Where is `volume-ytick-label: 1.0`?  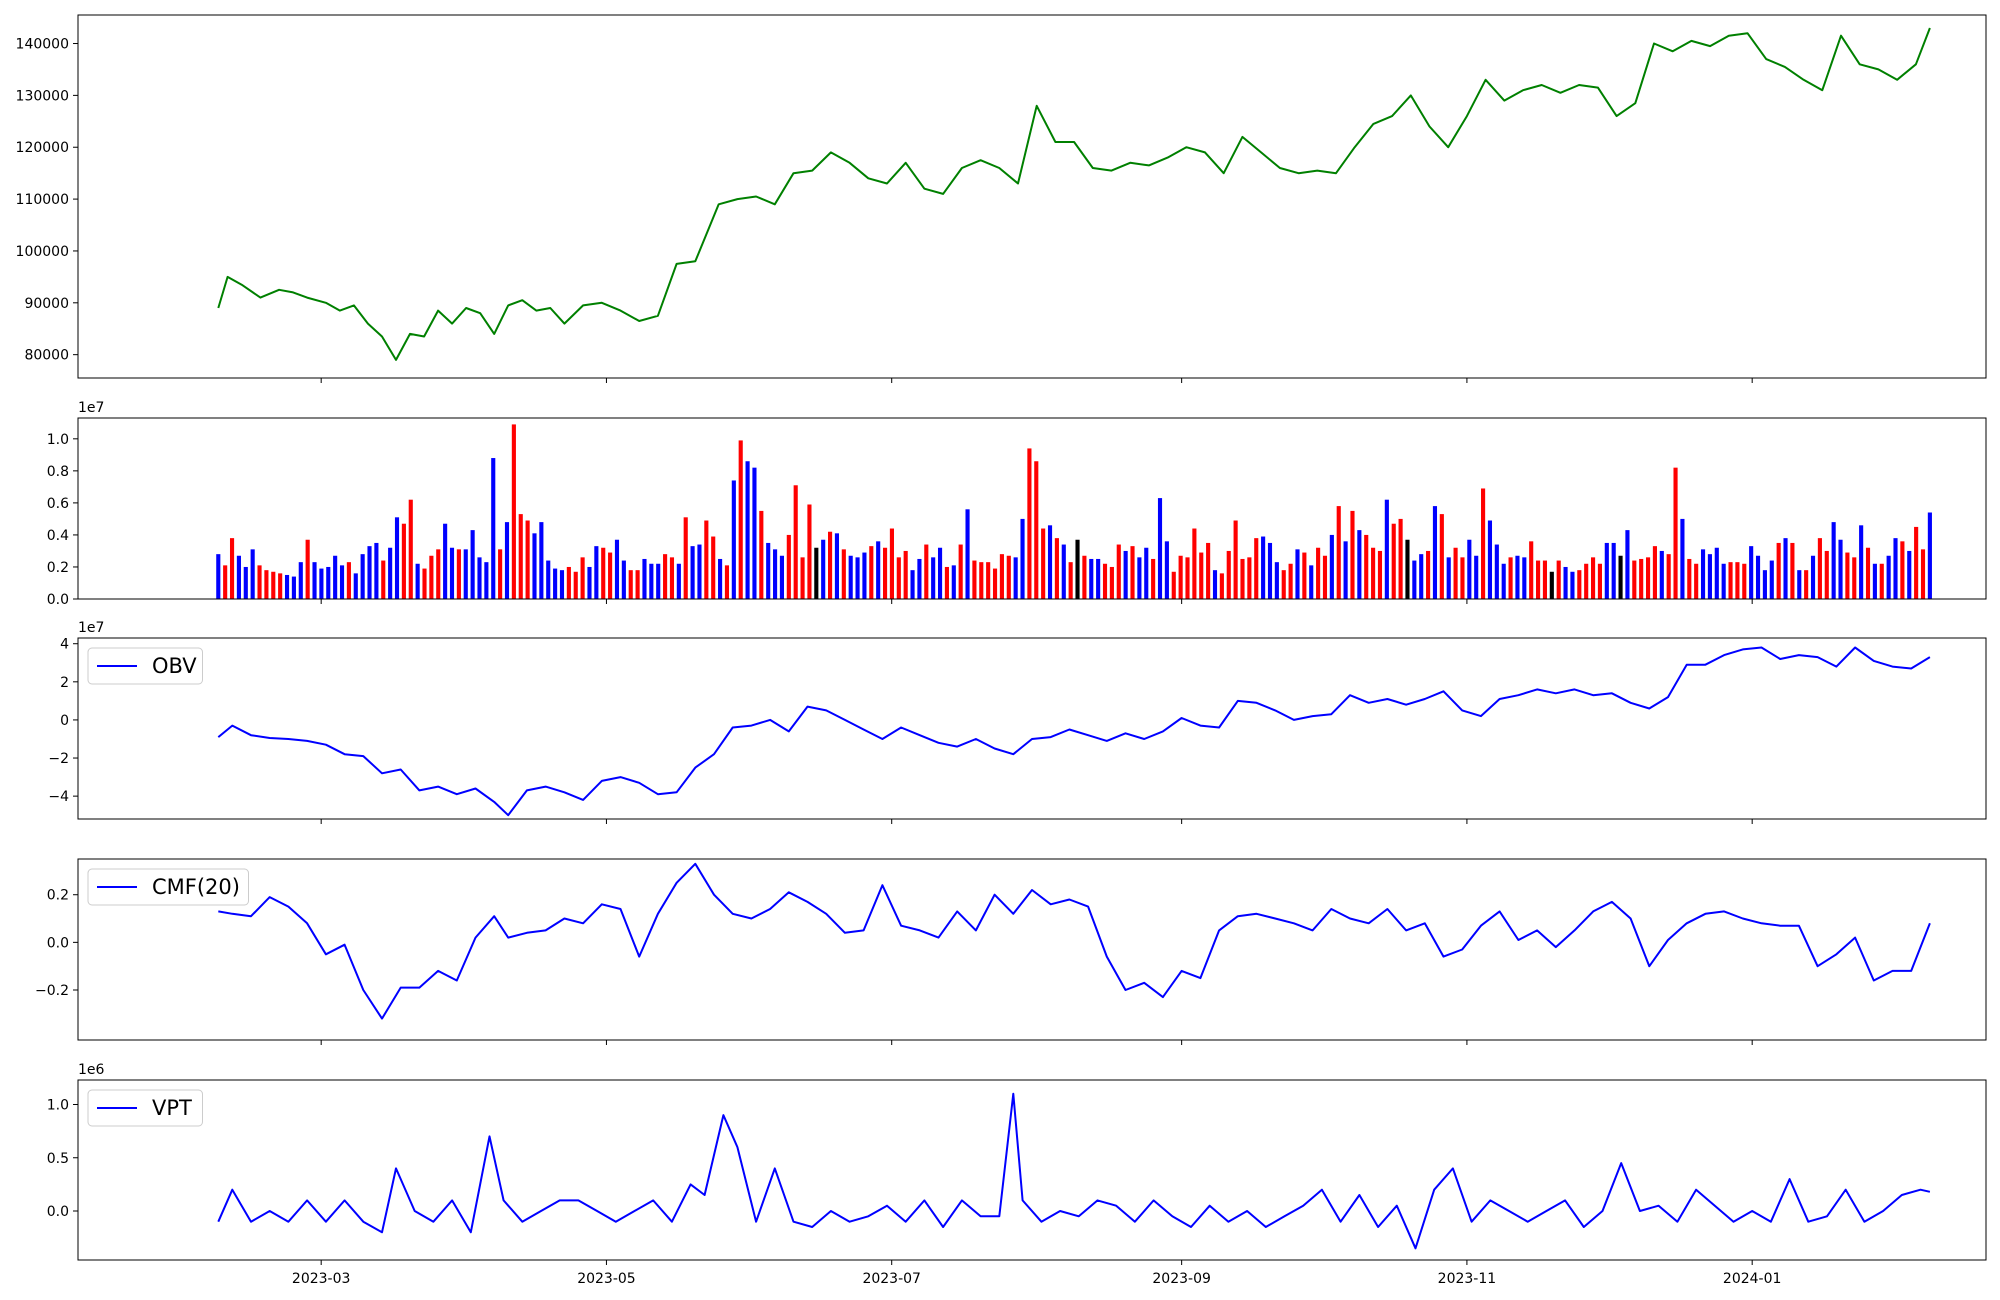
volume-ytick-label: 1.0 is located at coordinates (58, 440).